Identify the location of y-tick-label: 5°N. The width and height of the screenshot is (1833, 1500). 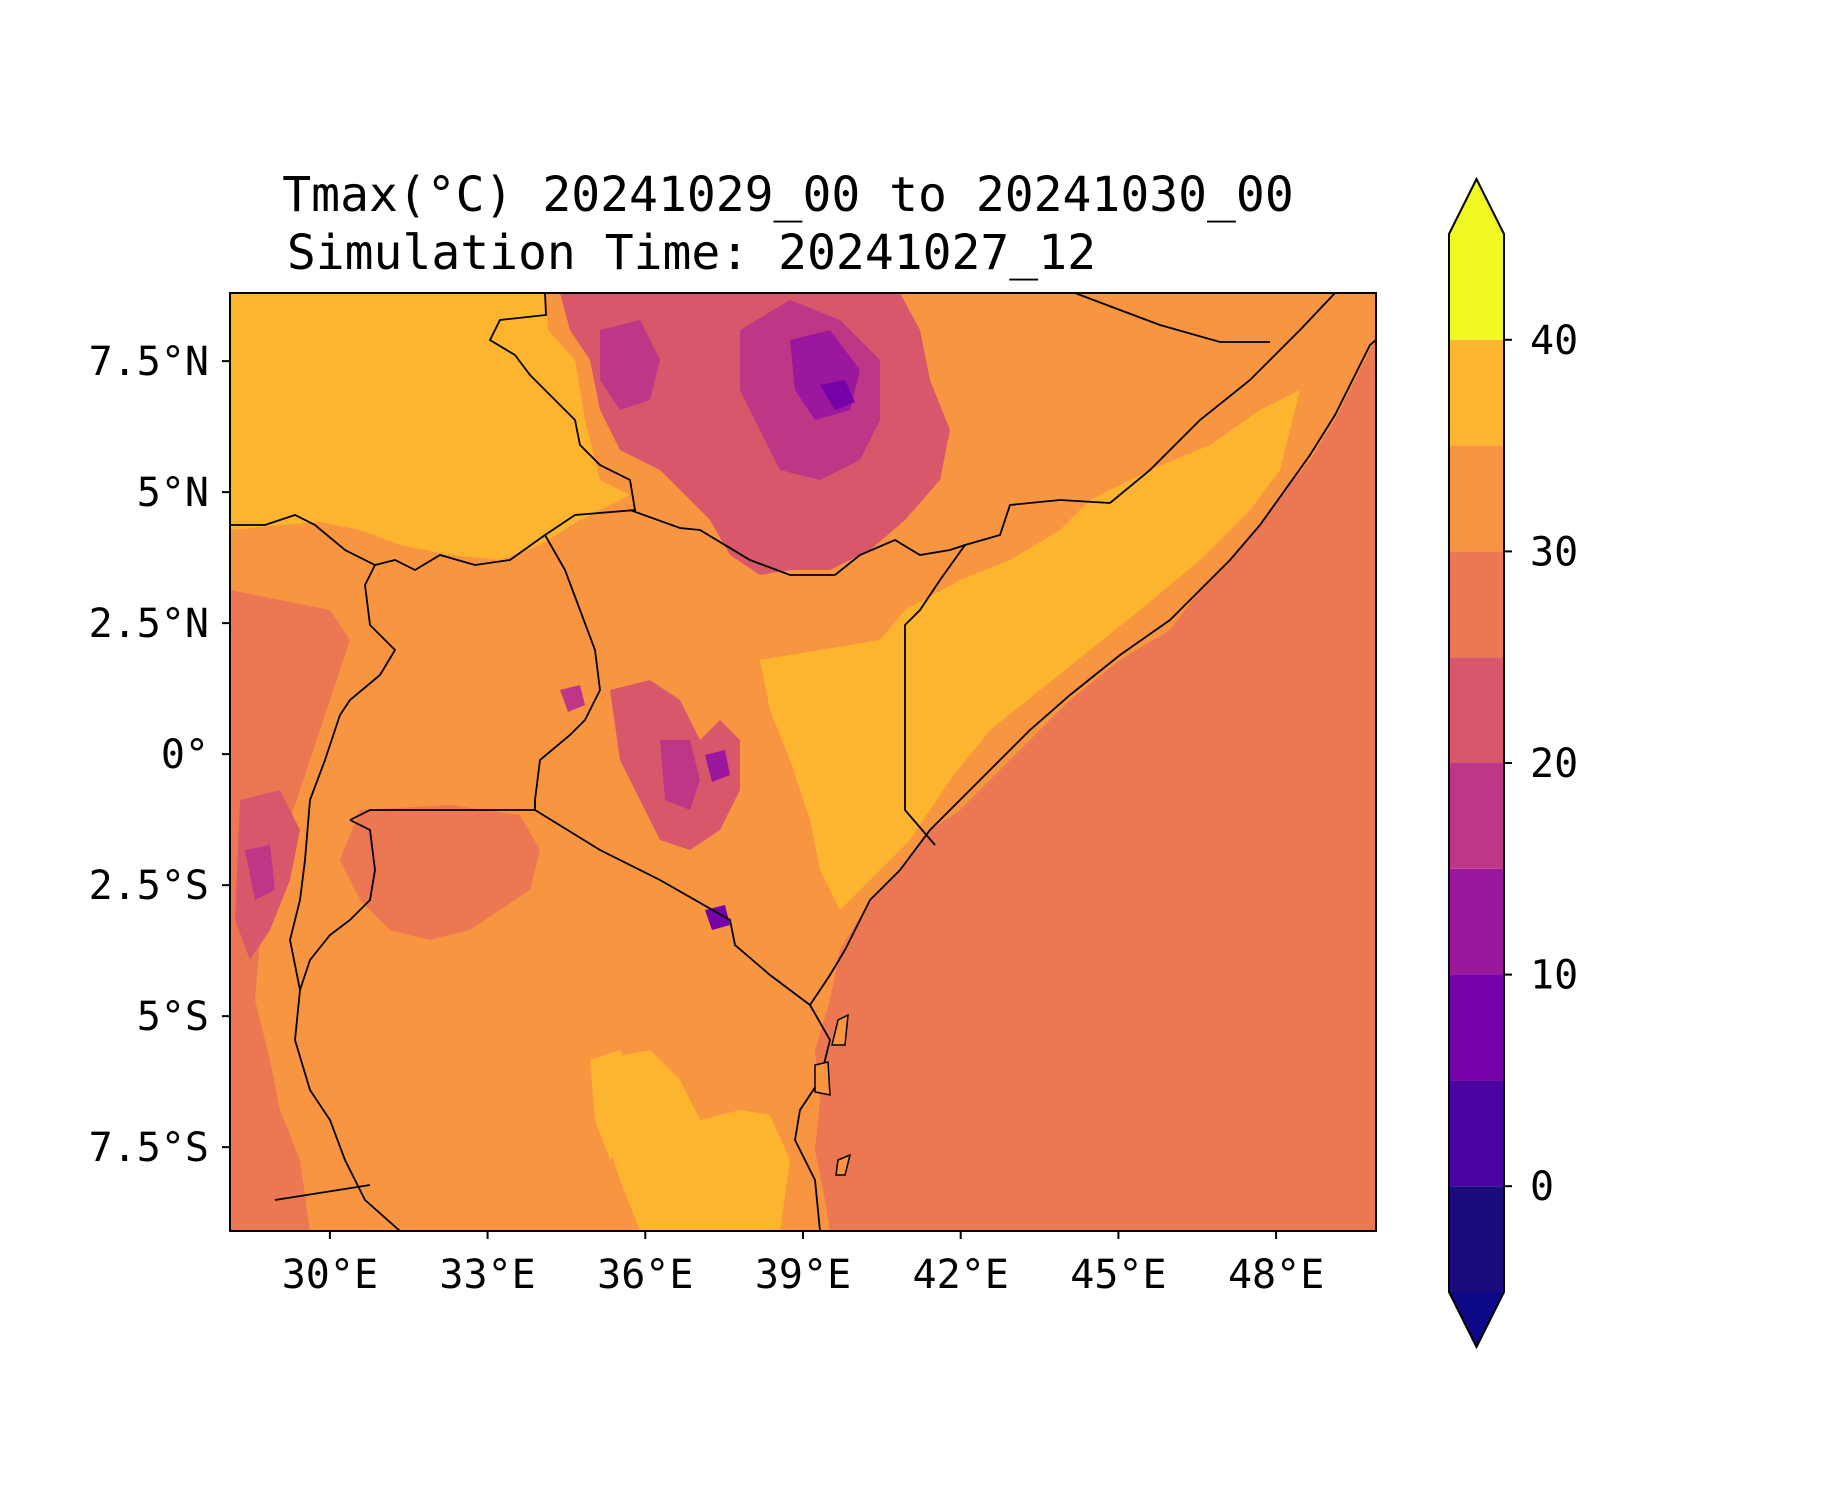
(173, 493).